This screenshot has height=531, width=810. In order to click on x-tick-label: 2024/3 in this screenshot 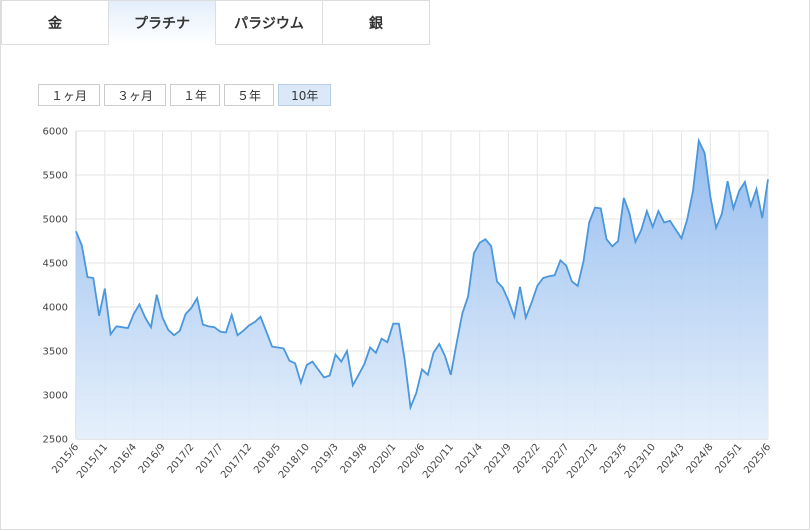, I will do `click(671, 459)`.